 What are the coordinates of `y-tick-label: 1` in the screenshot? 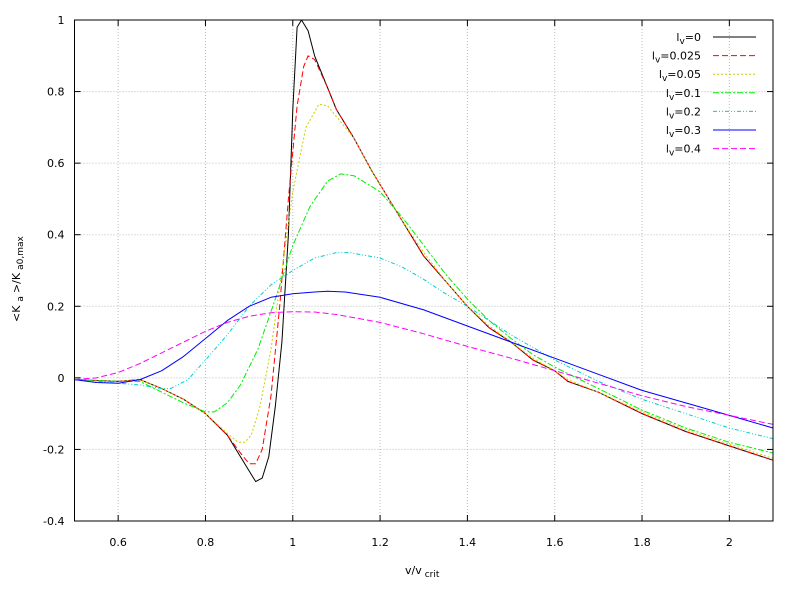 It's located at (61, 20).